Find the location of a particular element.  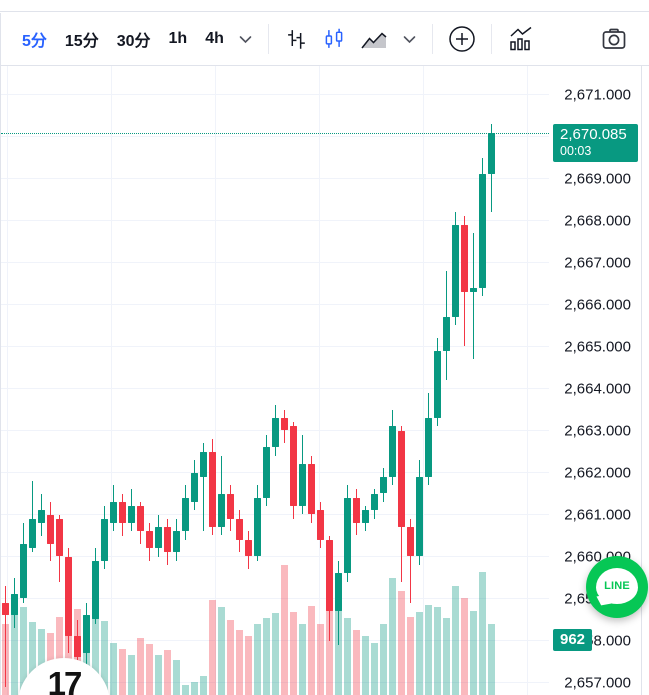

timeframe-button: 1h is located at coordinates (178, 39).